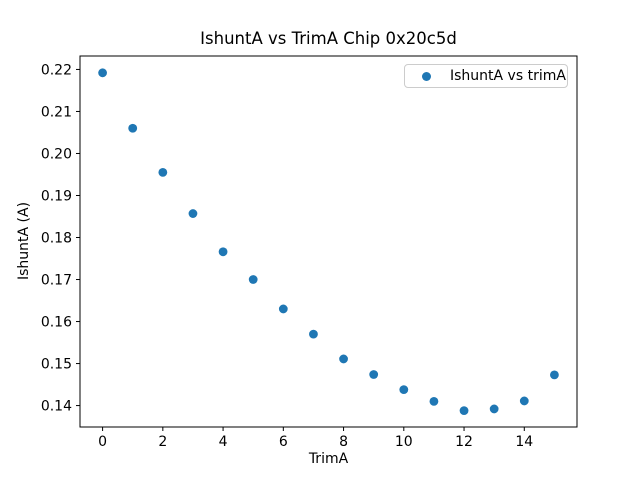  I want to click on y-tick-label: 0.21, so click(56, 112).